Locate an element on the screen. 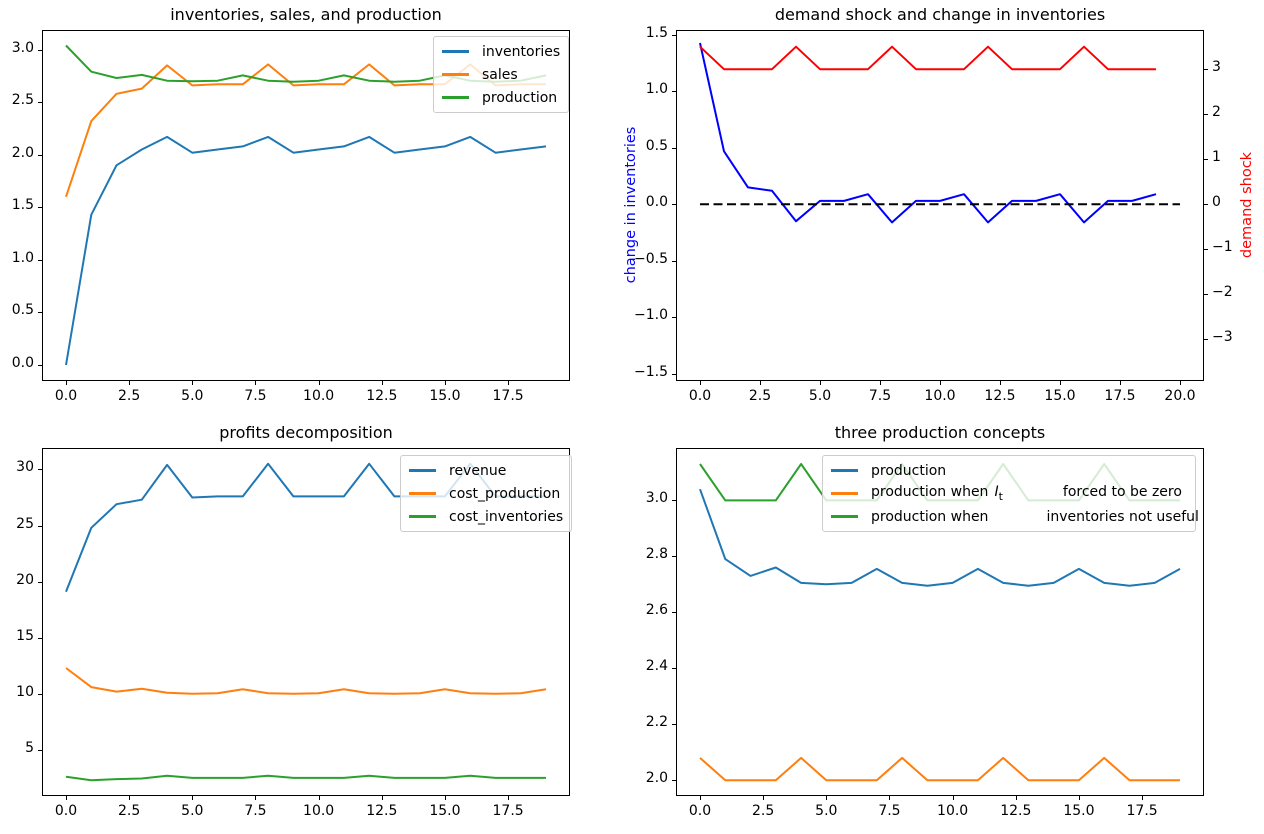 The image size is (1264, 834). legend-label: production is located at coordinates (908, 471).